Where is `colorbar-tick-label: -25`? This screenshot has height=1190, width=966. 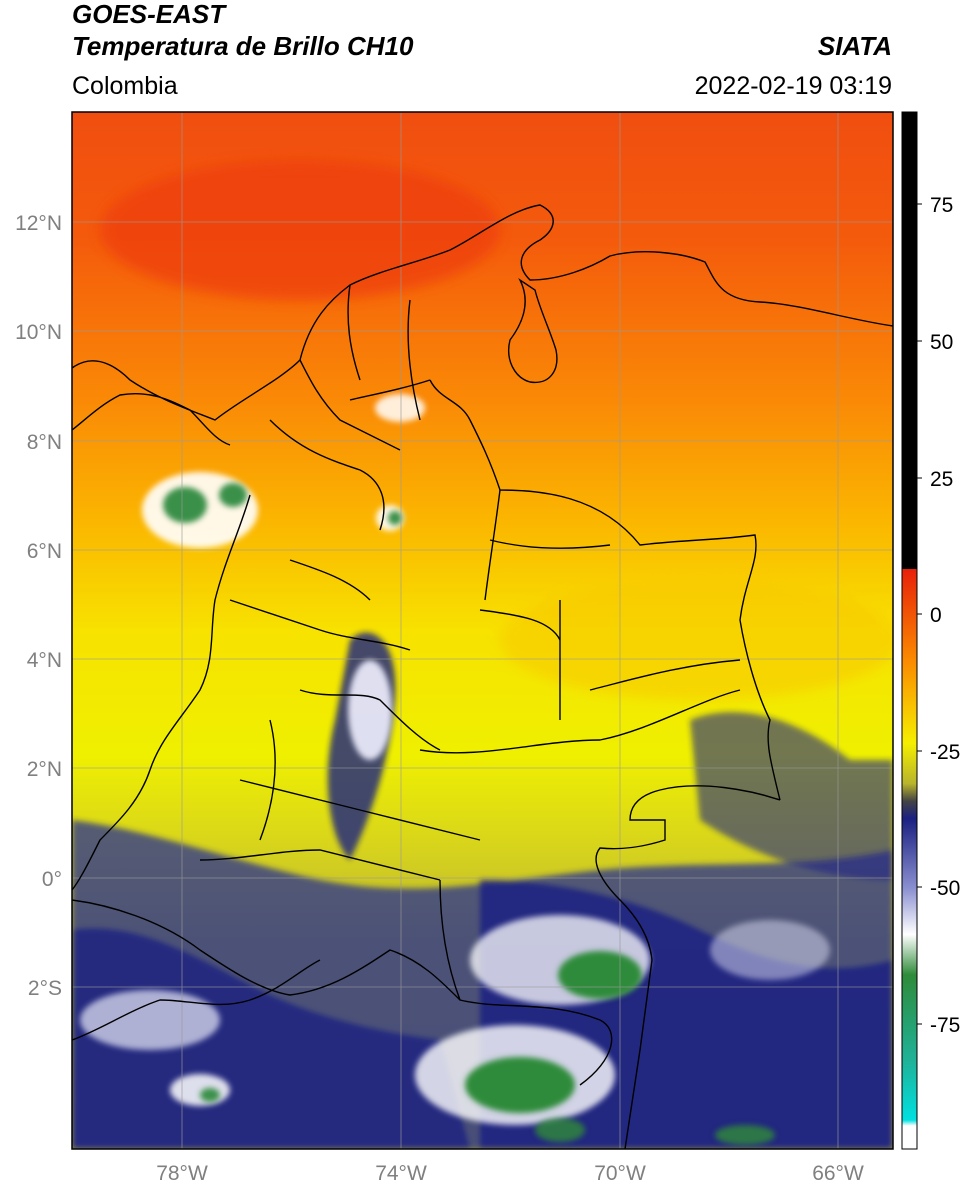
colorbar-tick-label: -25 is located at coordinates (945, 752).